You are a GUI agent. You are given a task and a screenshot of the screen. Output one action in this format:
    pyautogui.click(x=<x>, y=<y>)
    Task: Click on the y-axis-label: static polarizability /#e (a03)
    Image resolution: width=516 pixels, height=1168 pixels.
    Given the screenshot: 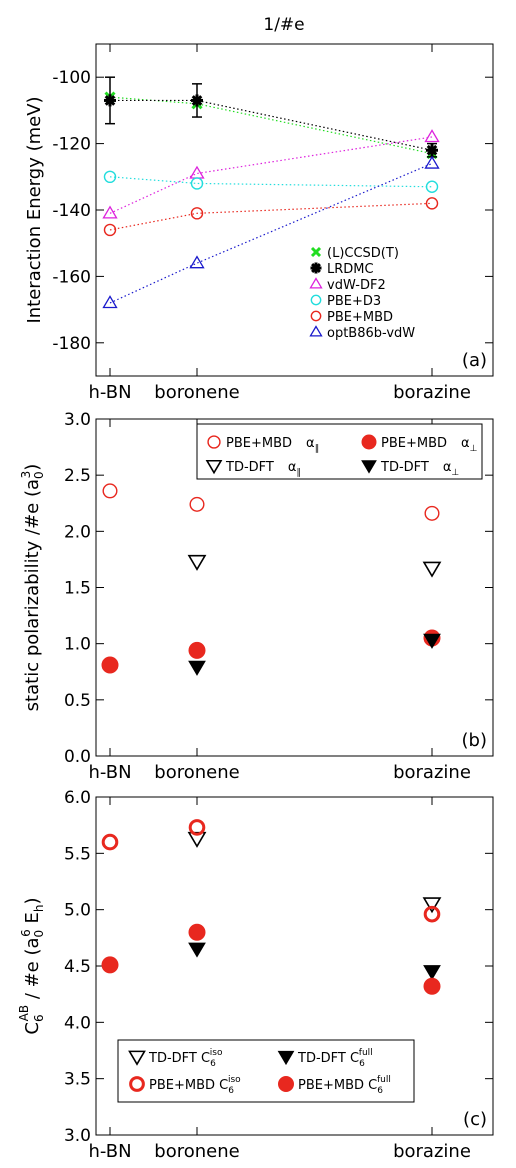 What is the action you would take?
    pyautogui.click(x=32, y=588)
    